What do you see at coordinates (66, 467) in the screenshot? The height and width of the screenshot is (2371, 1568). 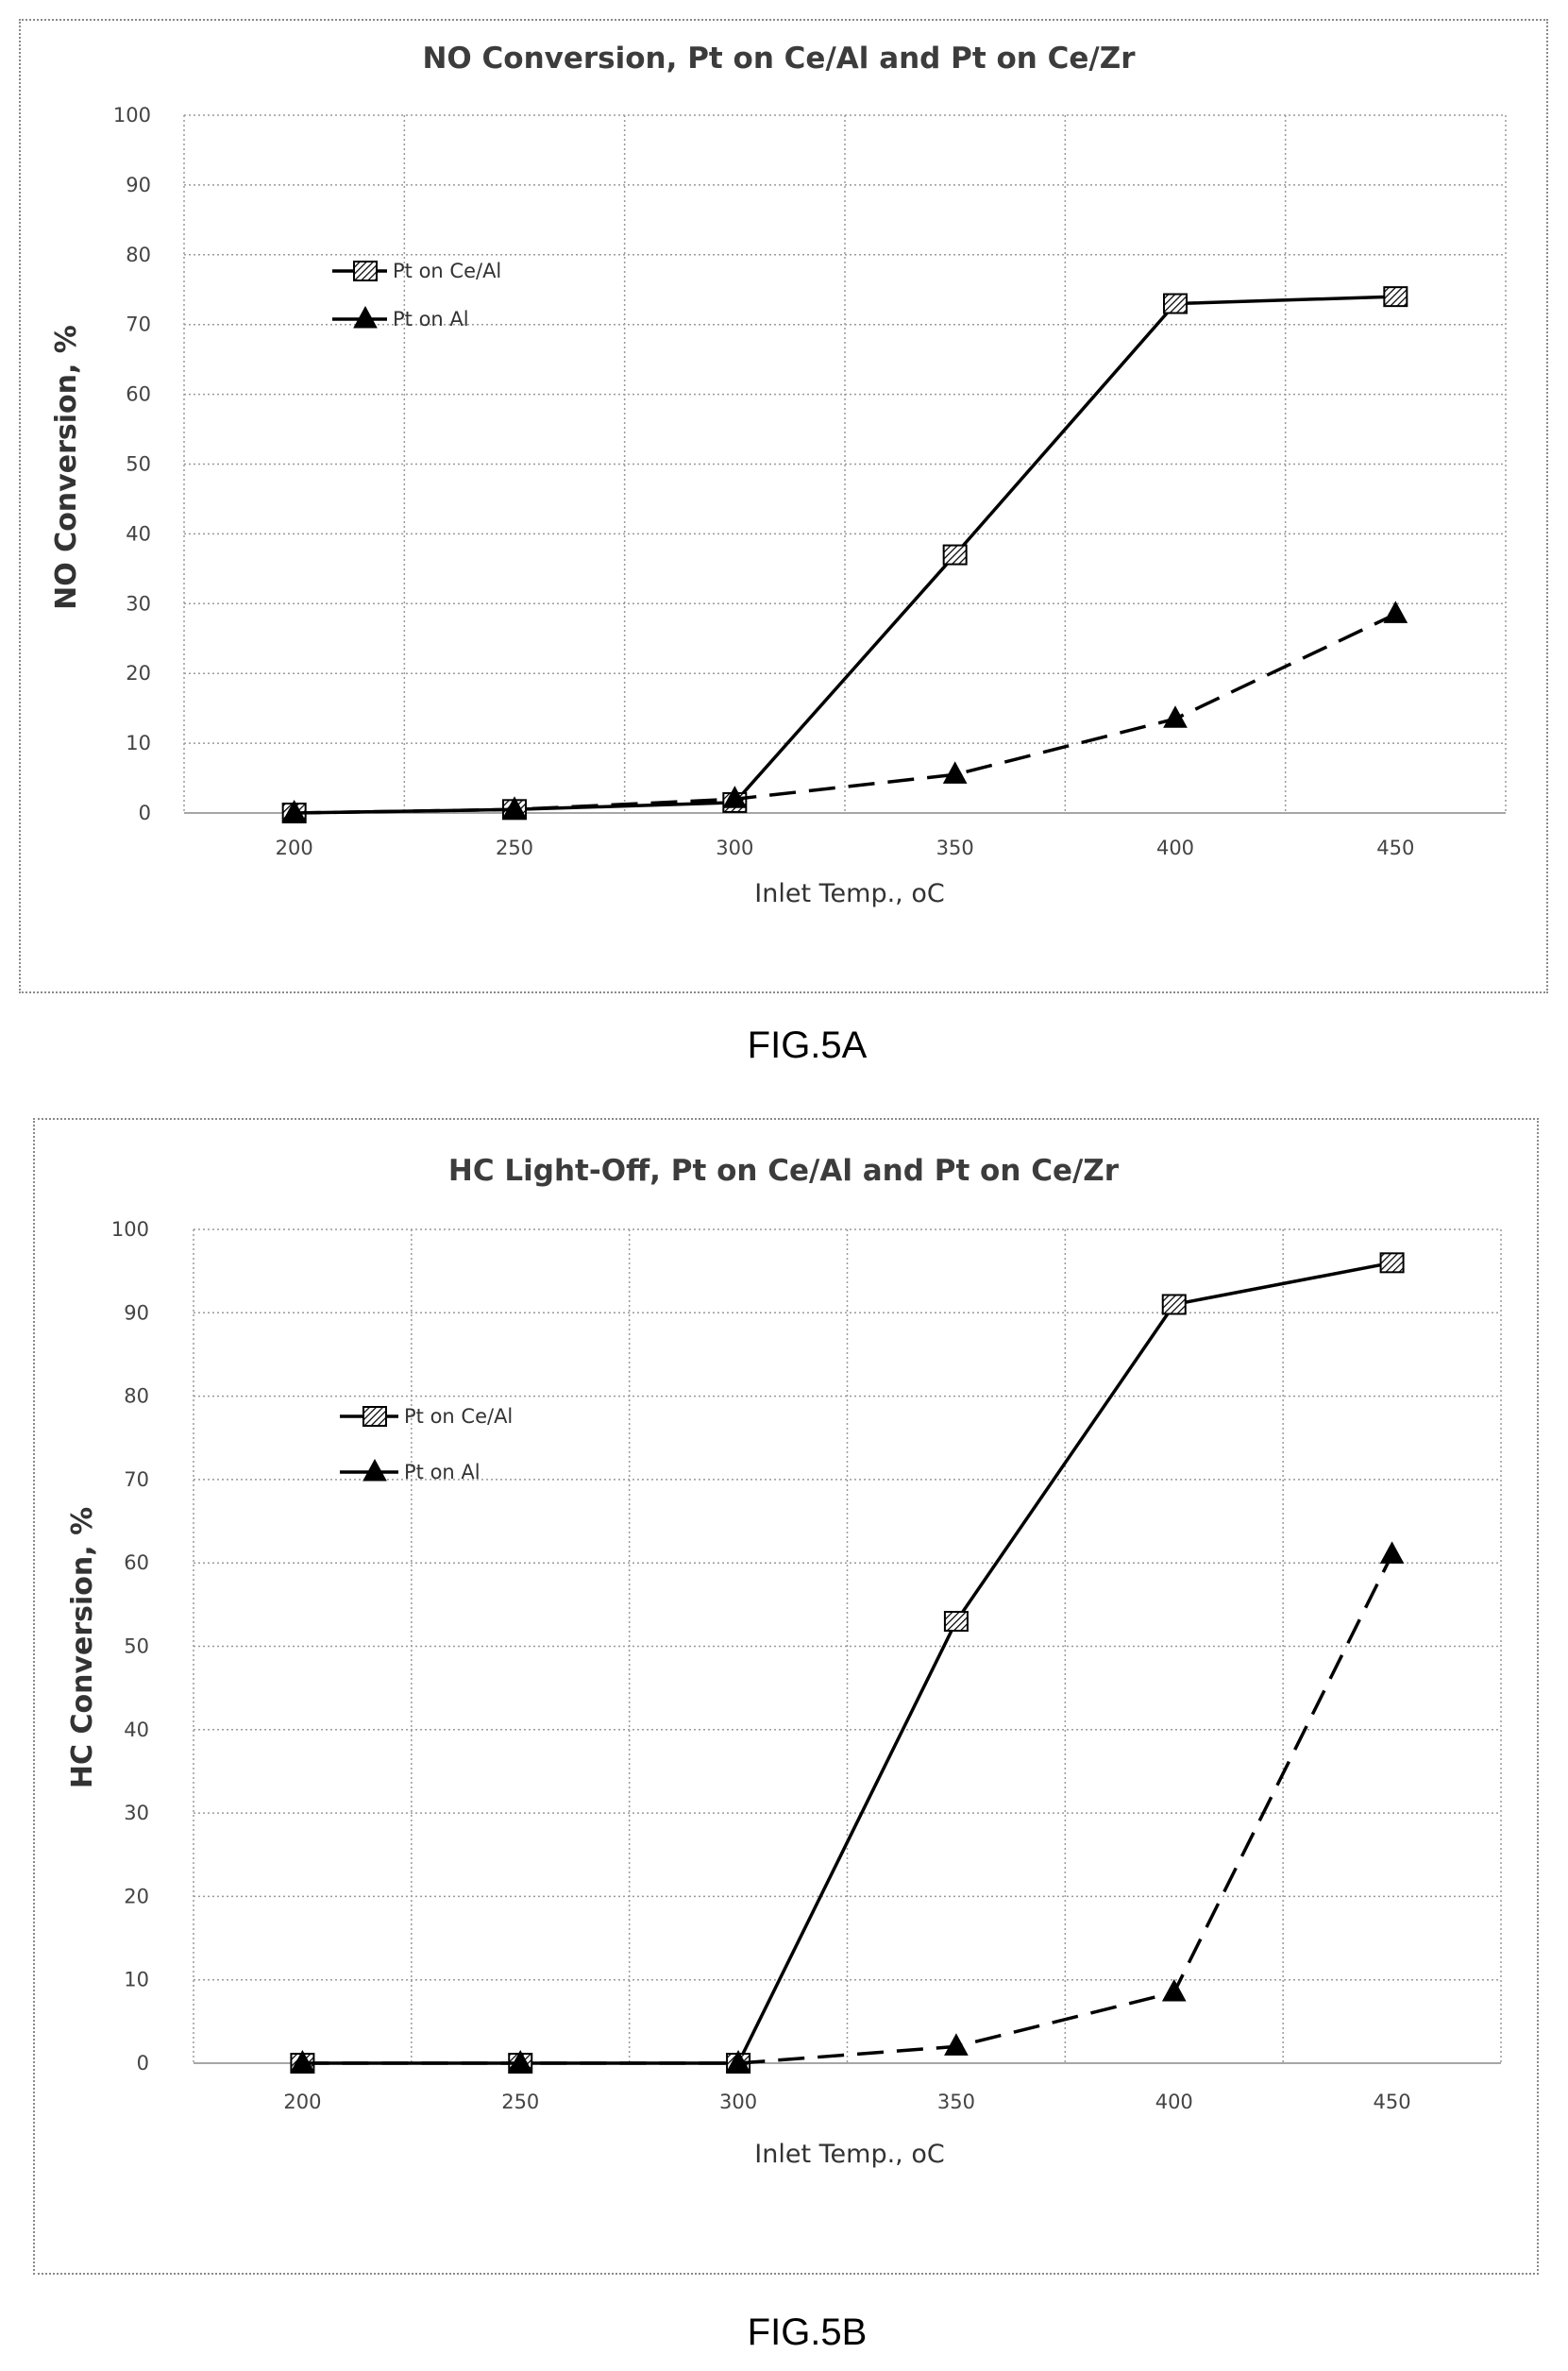 I see `y-axis-title: NO Conversion, %` at bounding box center [66, 467].